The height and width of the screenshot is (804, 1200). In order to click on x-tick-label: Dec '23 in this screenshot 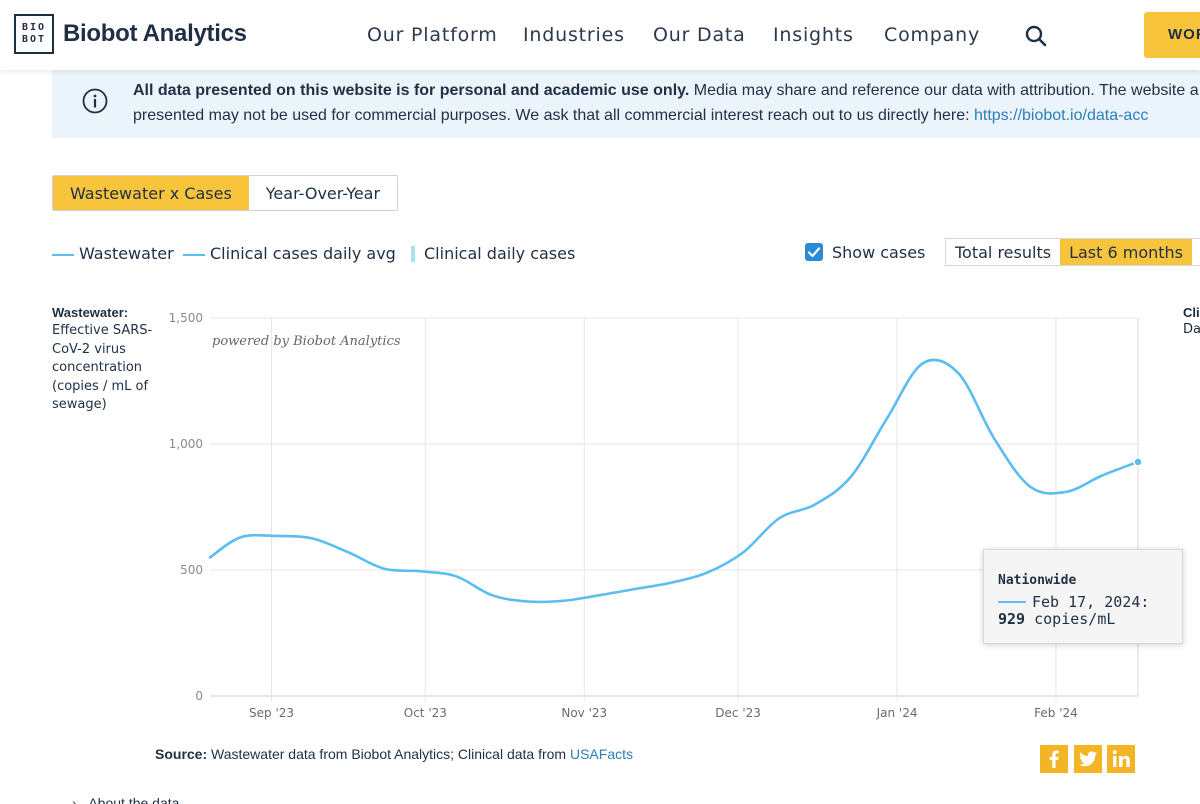, I will do `click(738, 713)`.